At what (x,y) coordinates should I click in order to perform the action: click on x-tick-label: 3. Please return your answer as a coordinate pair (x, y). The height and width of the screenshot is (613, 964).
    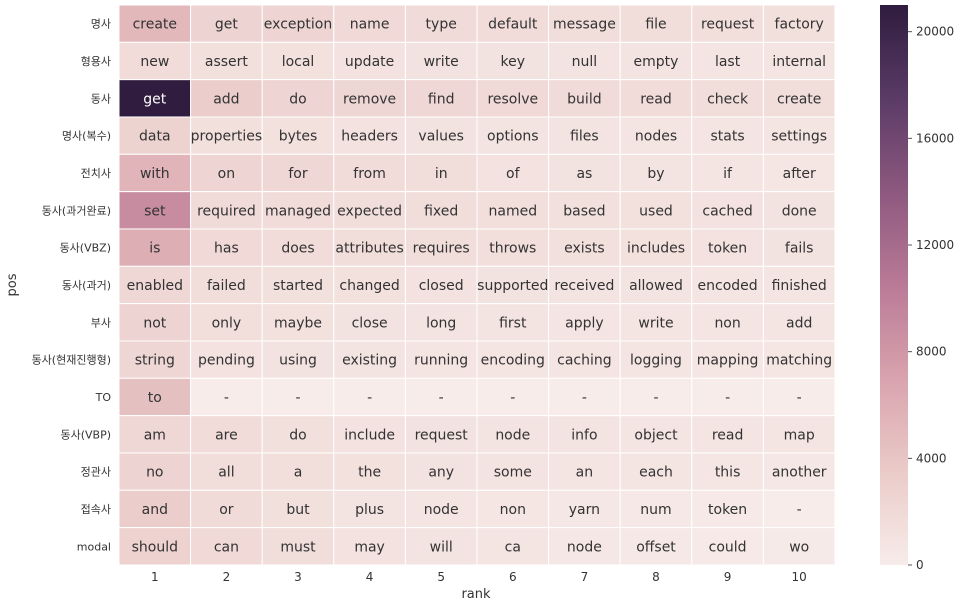
    Looking at the image, I should click on (298, 577).